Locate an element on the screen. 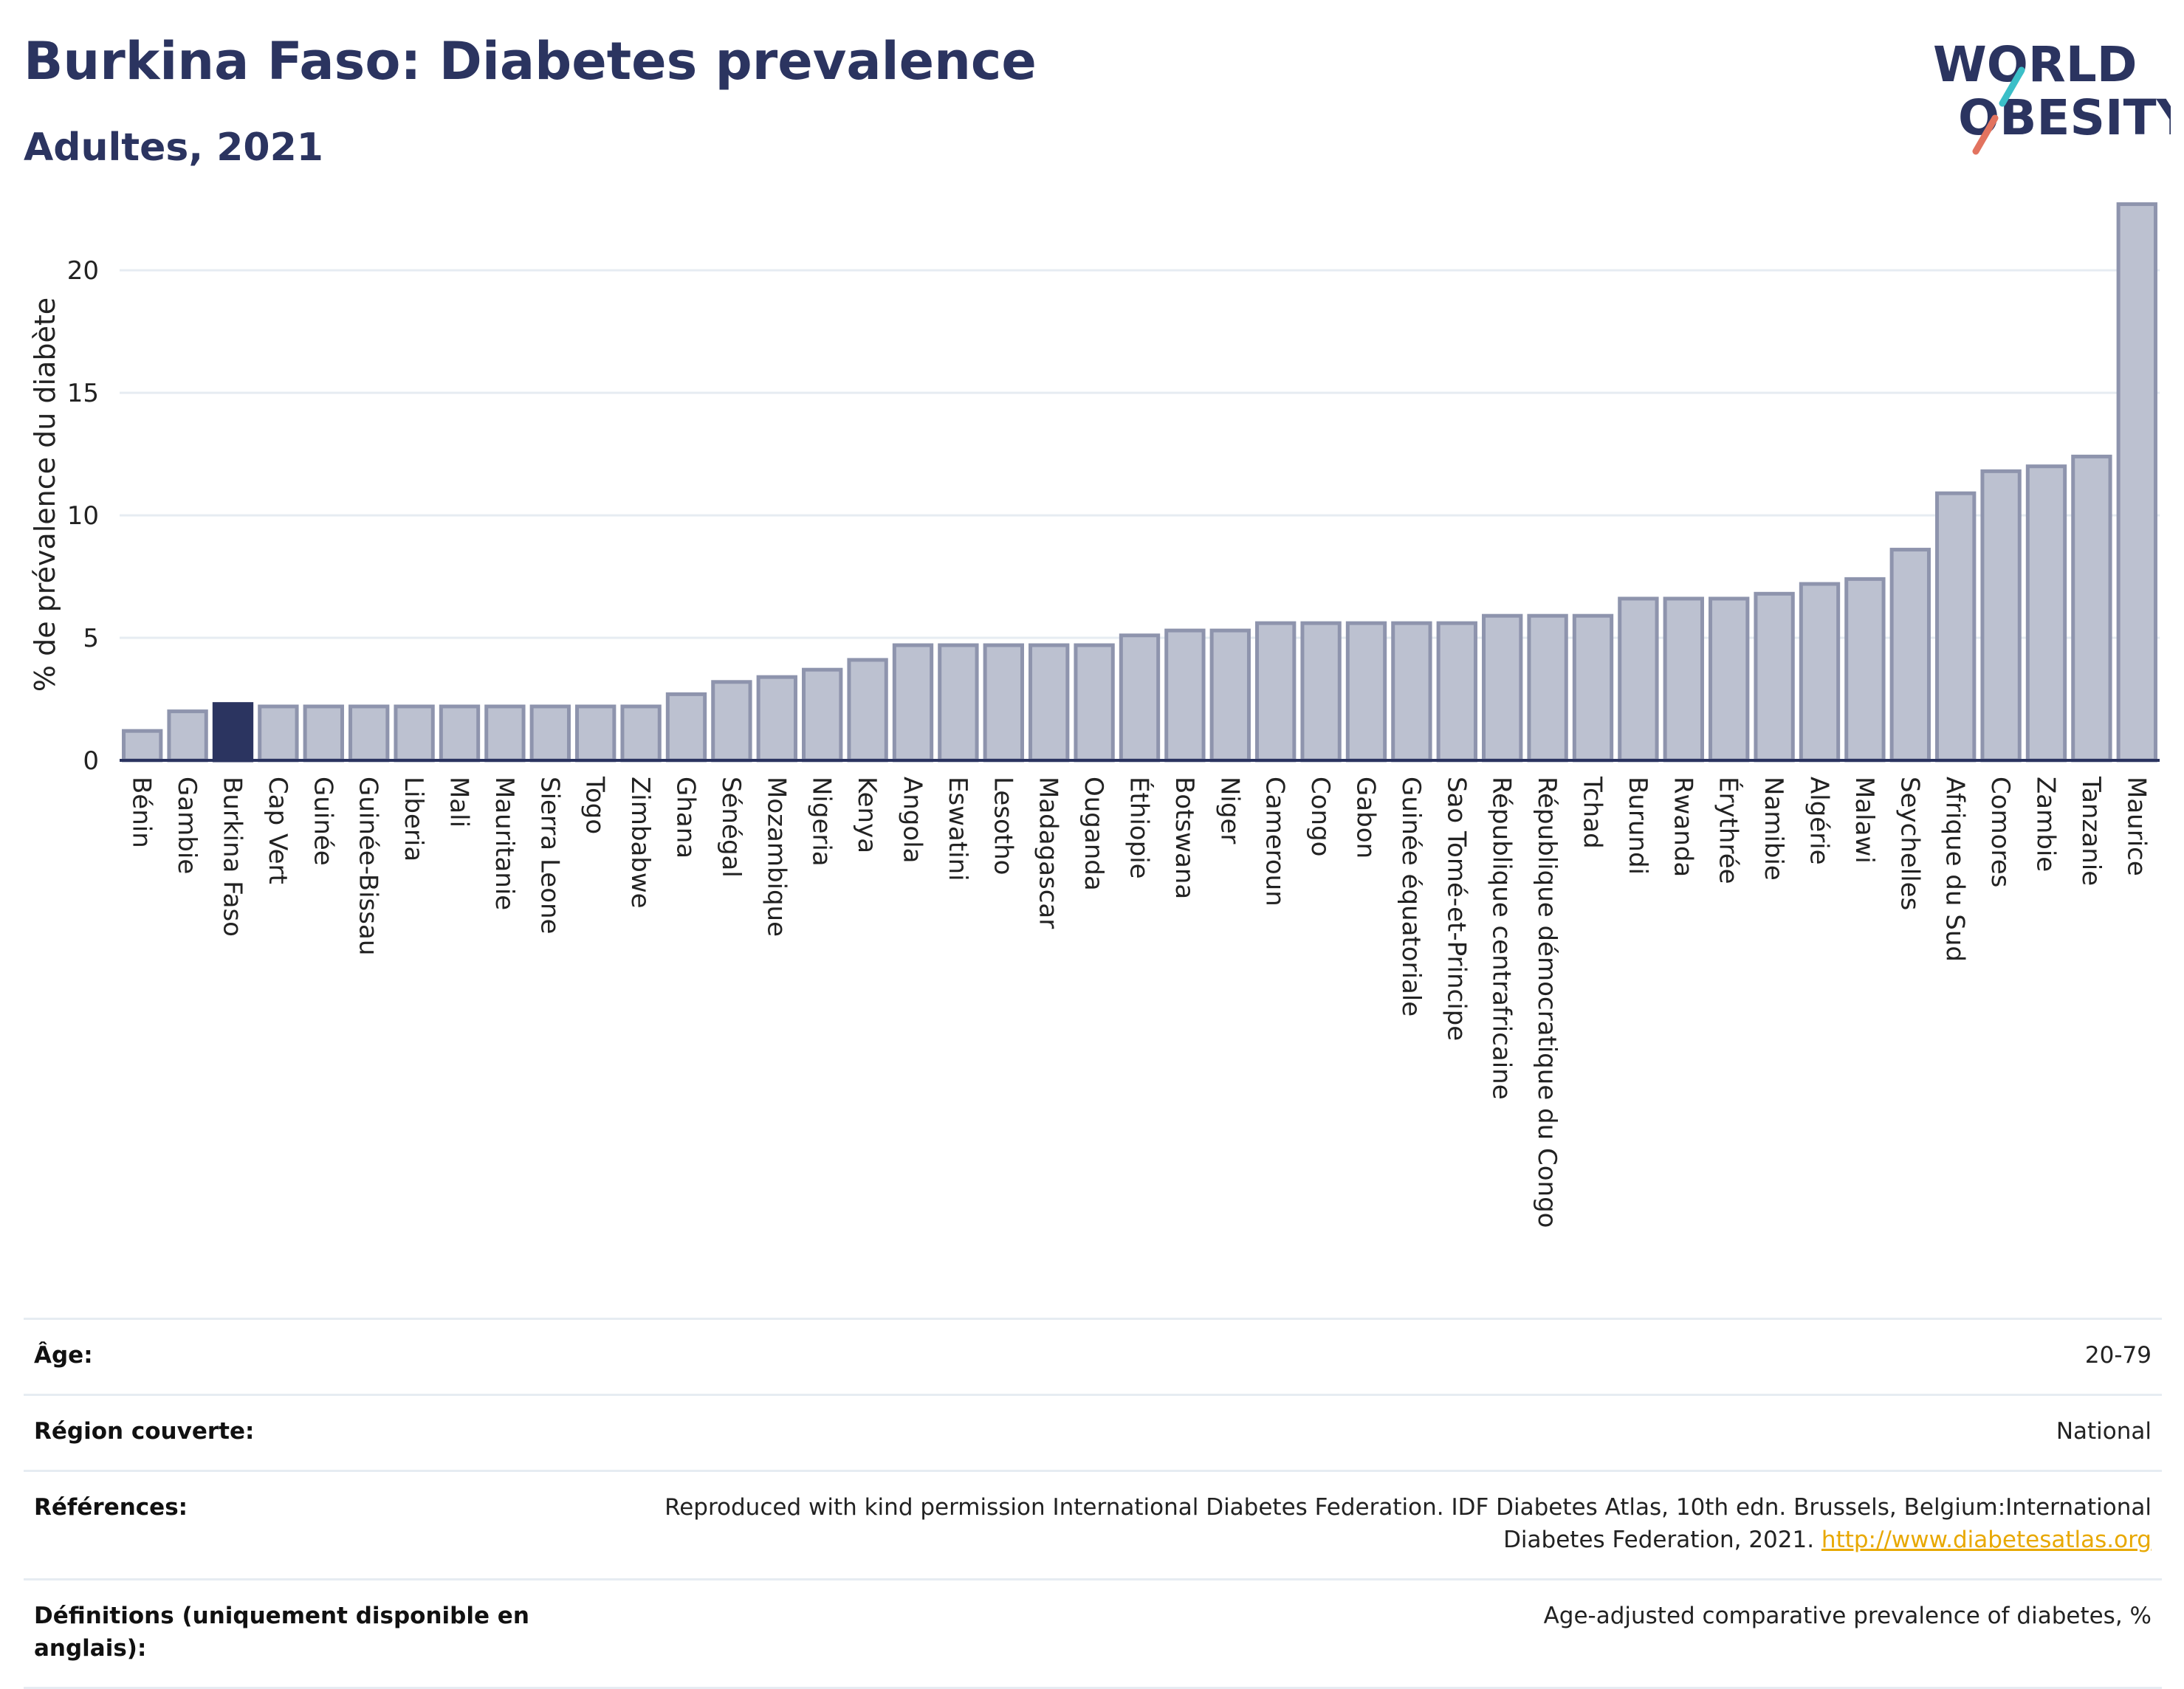 The height and width of the screenshot is (1689, 2184). x-tick-label: Tchad is located at coordinates (1592, 812).